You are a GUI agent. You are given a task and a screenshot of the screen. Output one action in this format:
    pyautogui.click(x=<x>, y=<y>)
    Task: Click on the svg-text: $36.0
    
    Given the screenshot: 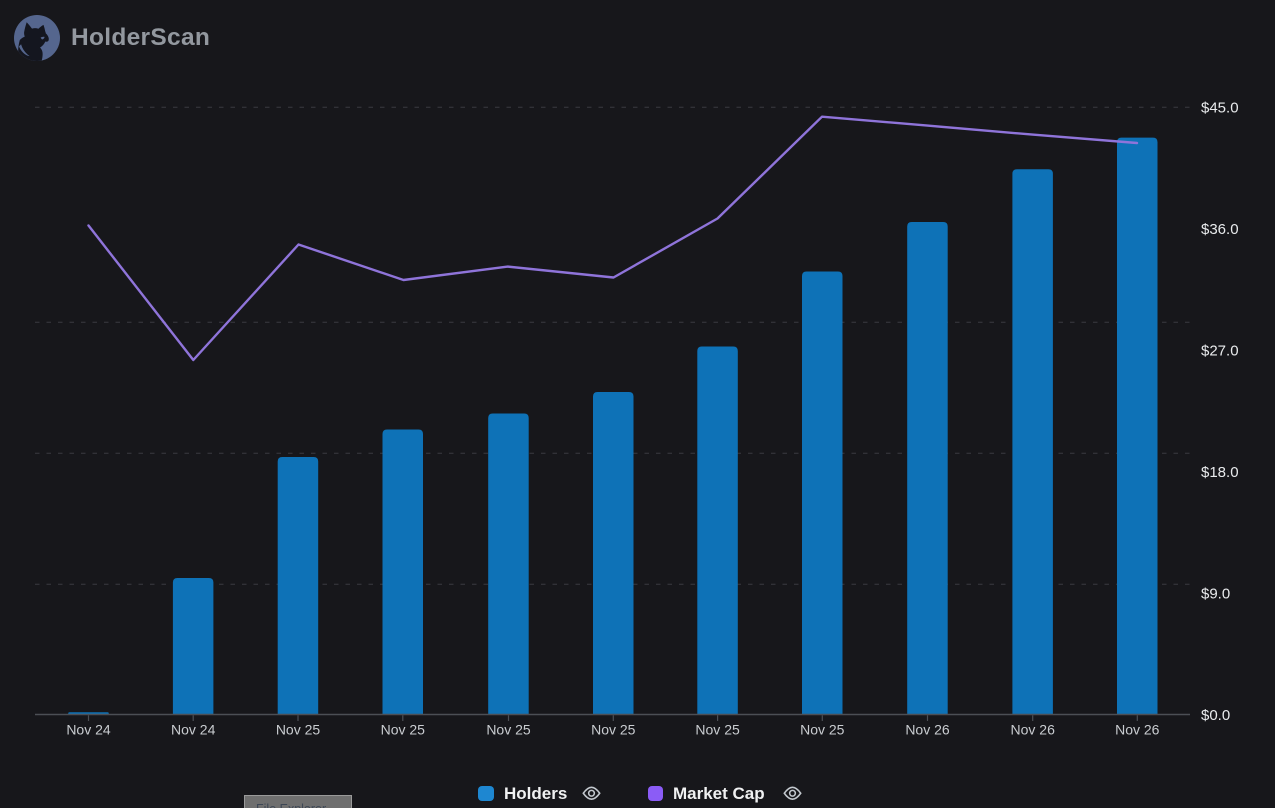 What is the action you would take?
    pyautogui.click(x=1220, y=229)
    